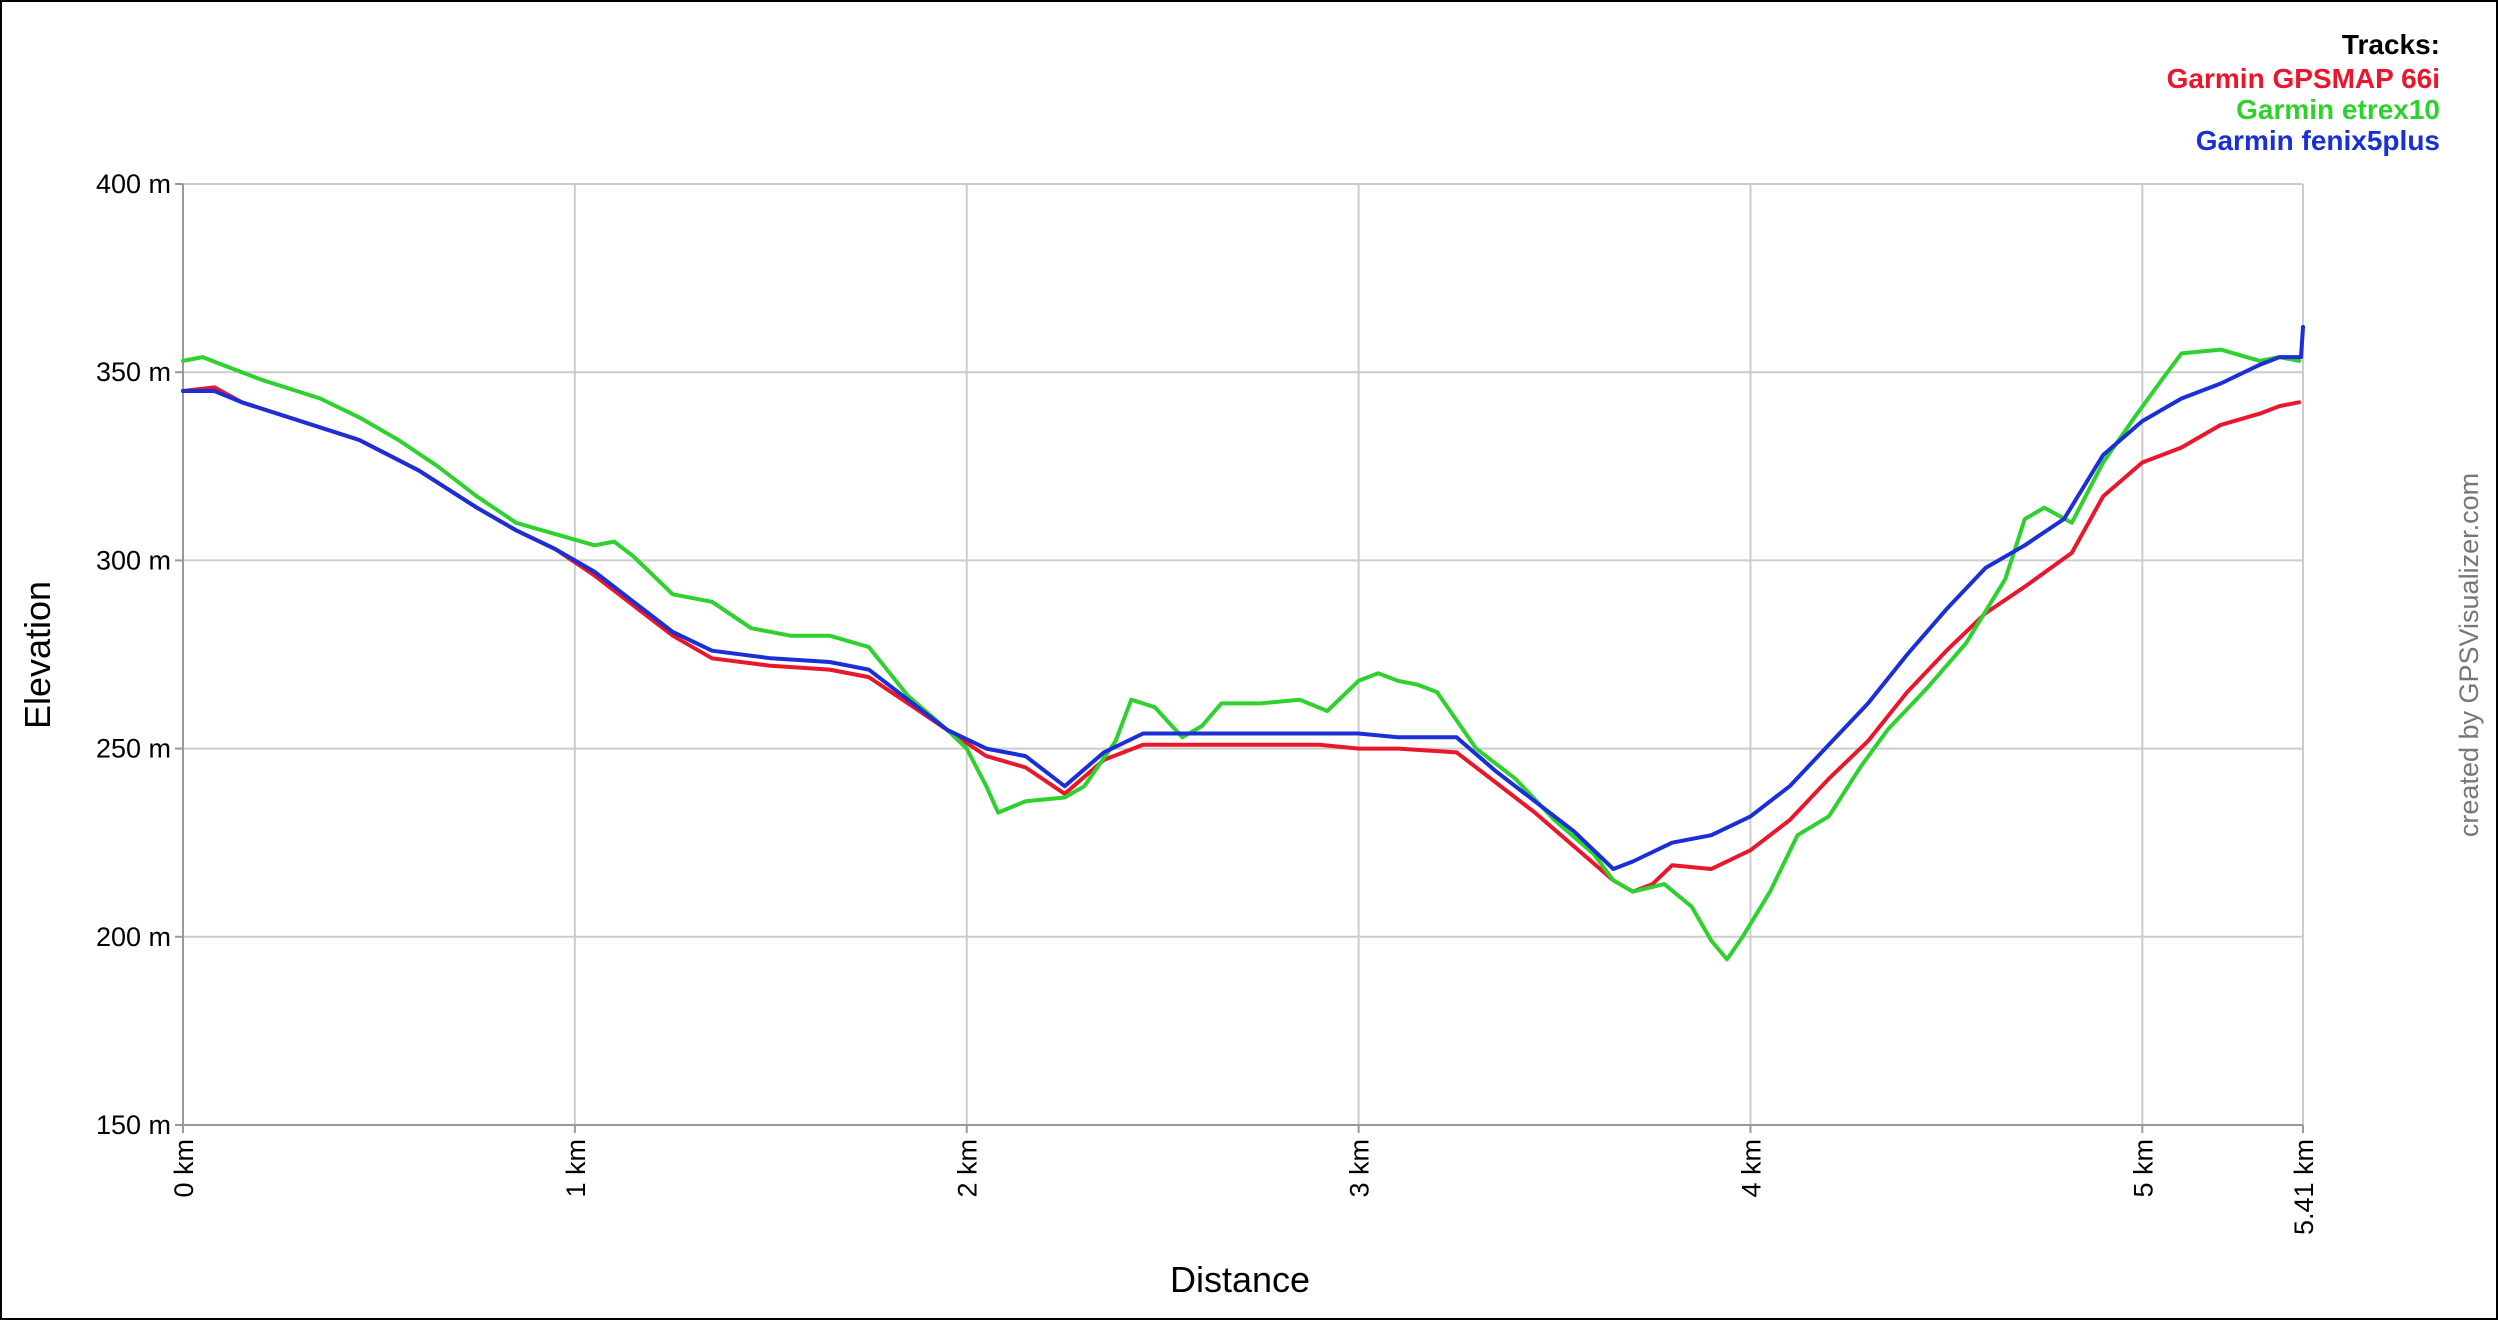  What do you see at coordinates (133, 184) in the screenshot?
I see `y-tick-label: 400 m` at bounding box center [133, 184].